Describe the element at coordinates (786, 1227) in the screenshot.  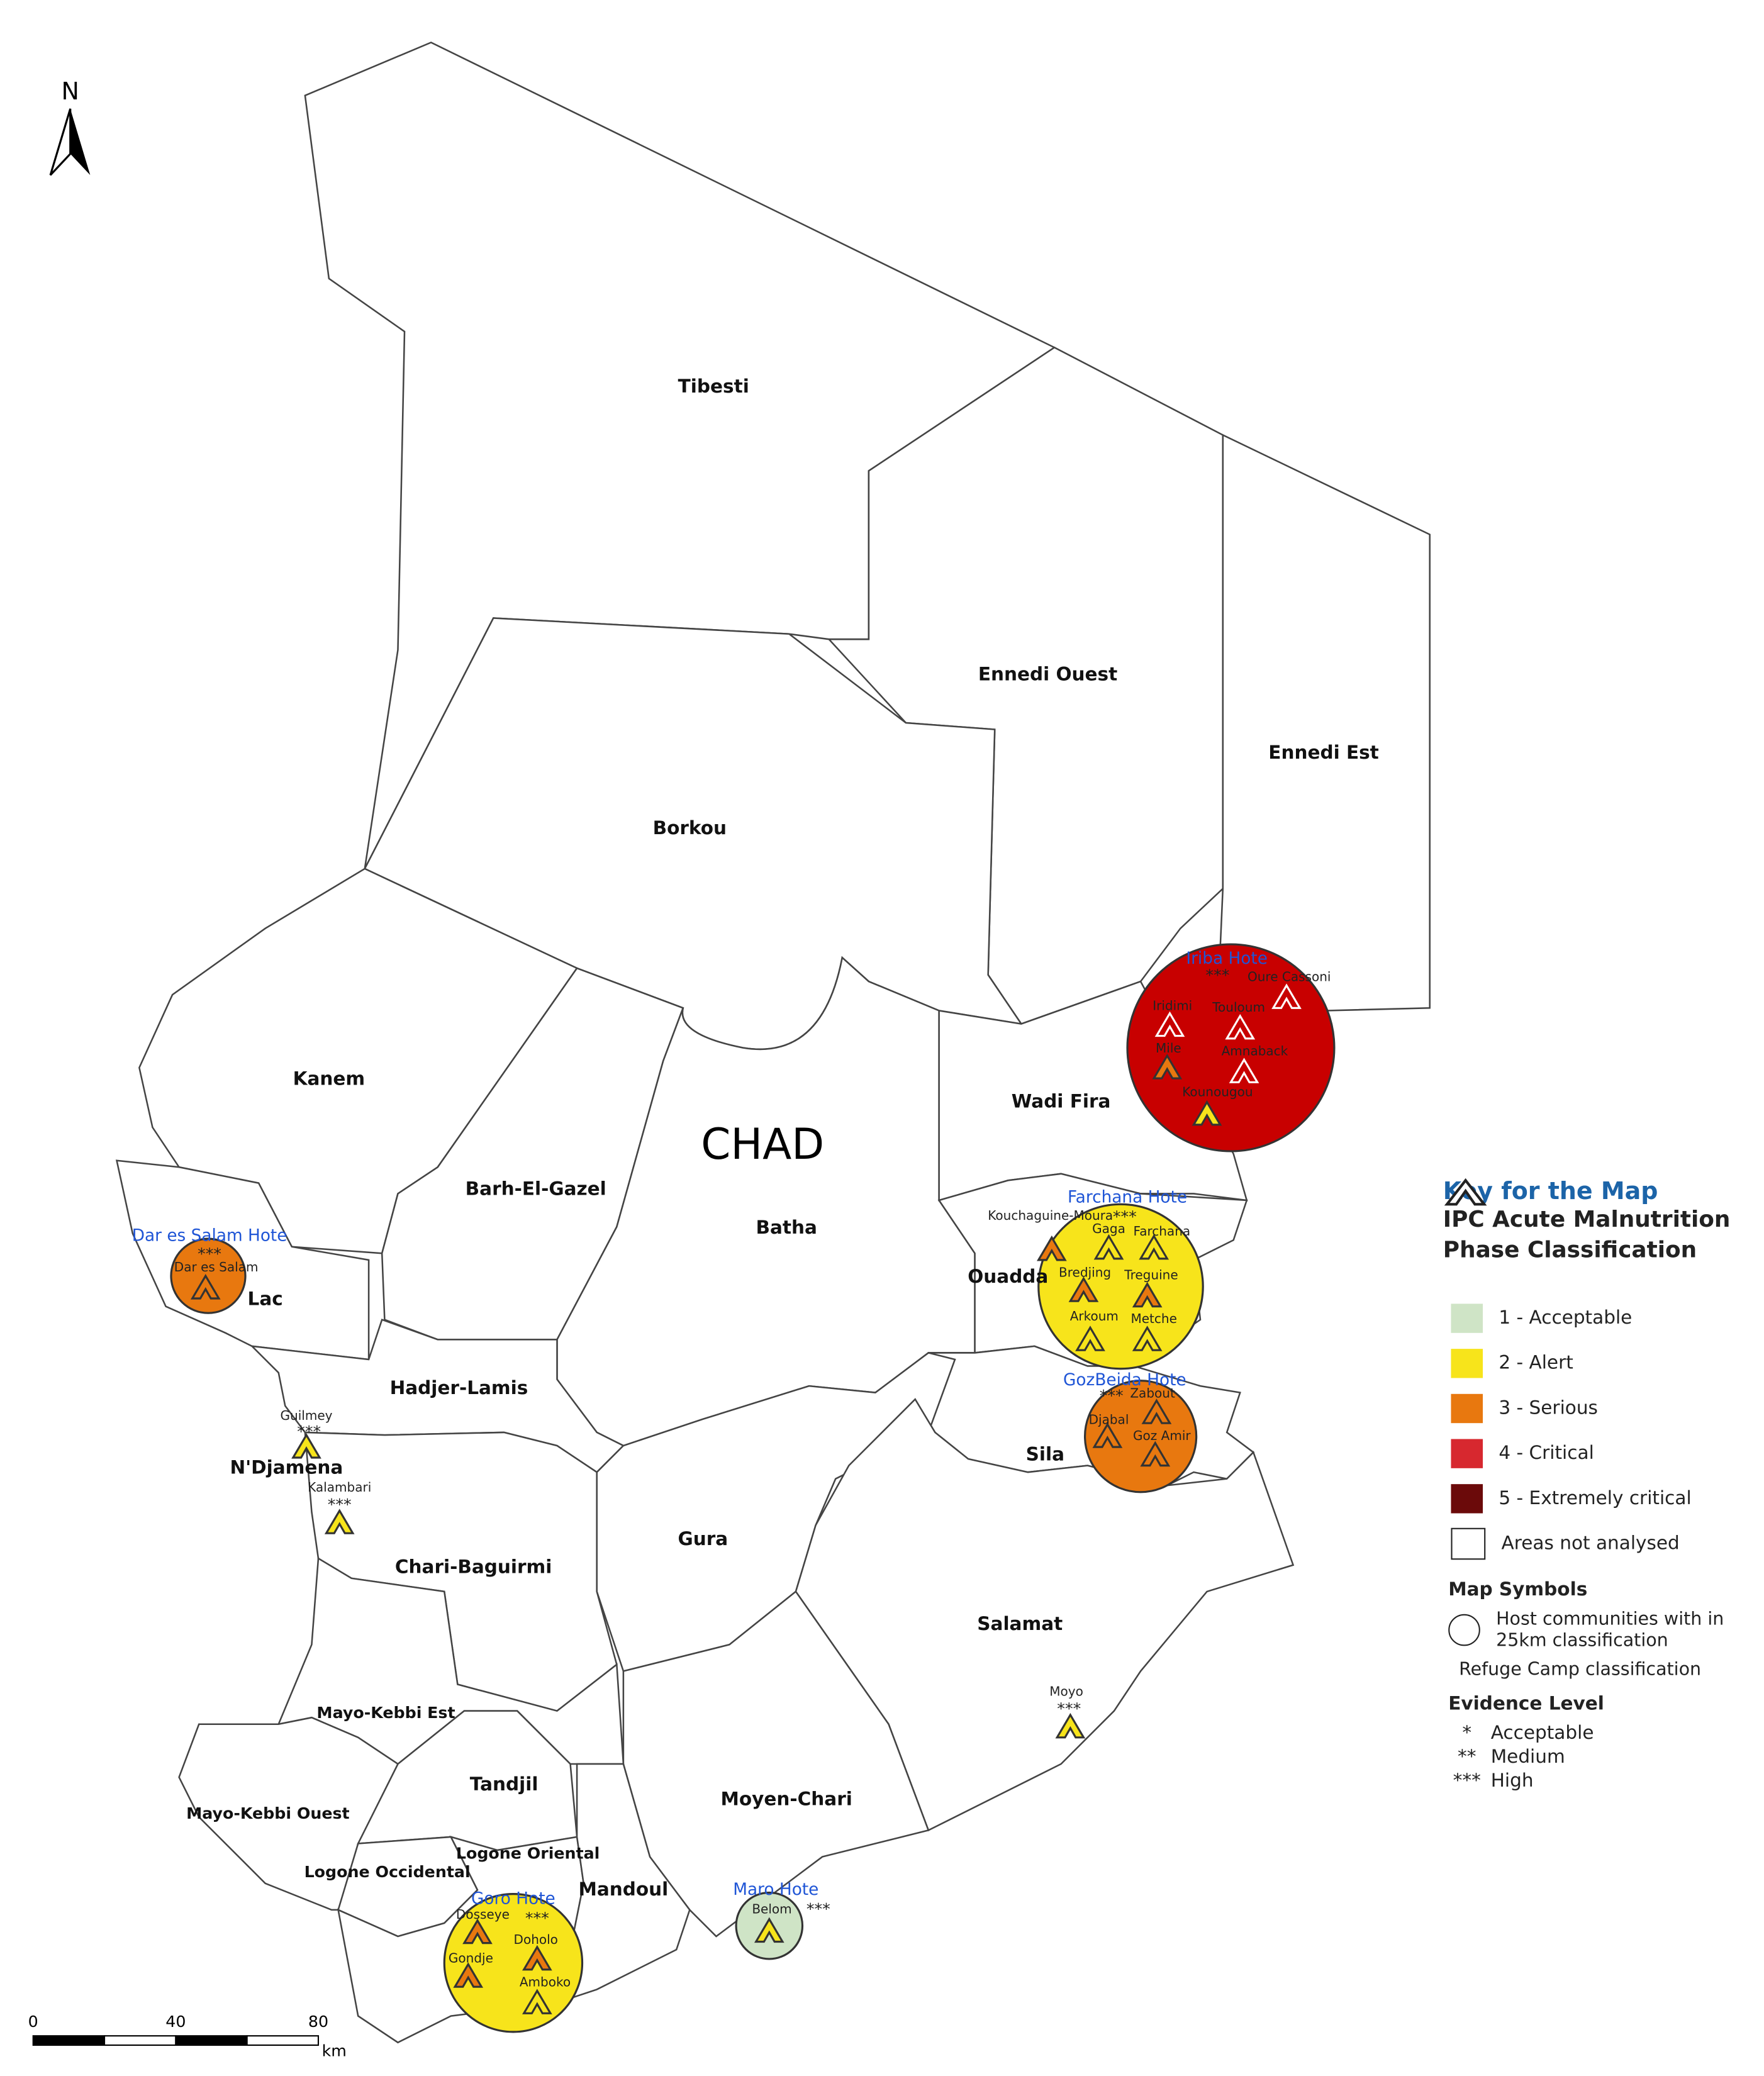
I see `region-label: Batha` at that location.